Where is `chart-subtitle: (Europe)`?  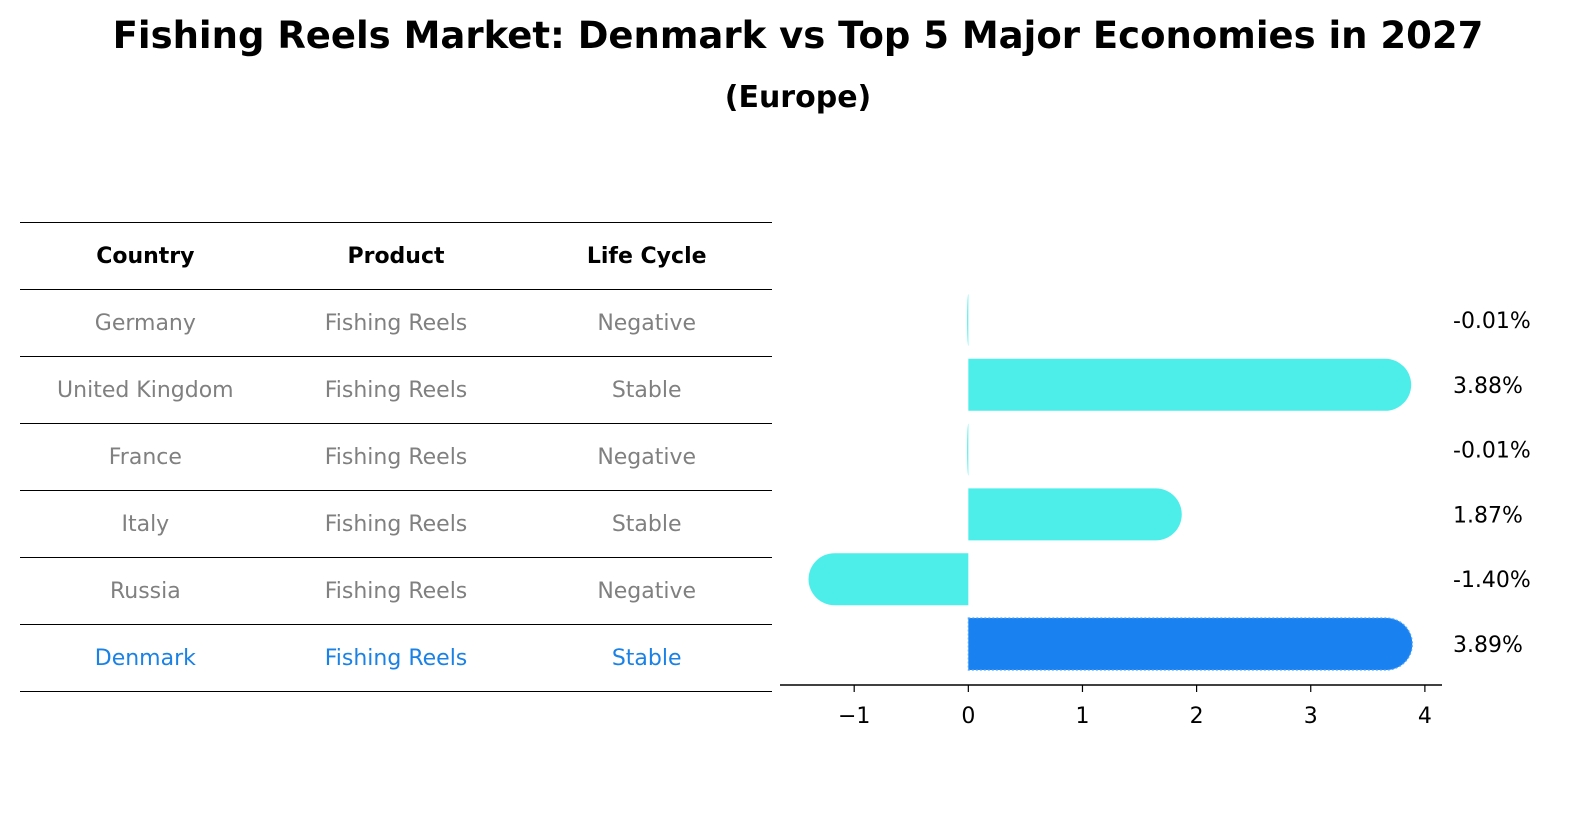
chart-subtitle: (Europe) is located at coordinates (798, 97).